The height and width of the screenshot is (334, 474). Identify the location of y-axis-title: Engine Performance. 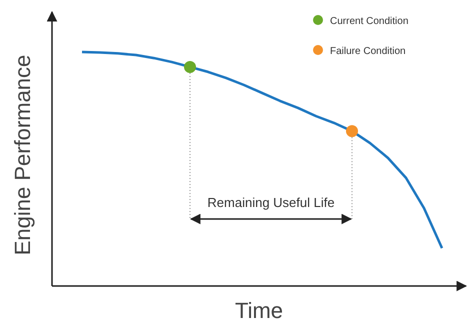
(22, 155).